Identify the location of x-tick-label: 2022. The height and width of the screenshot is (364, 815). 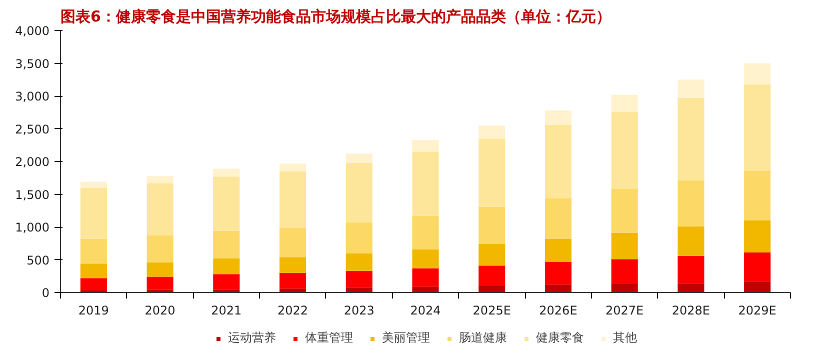
(293, 311).